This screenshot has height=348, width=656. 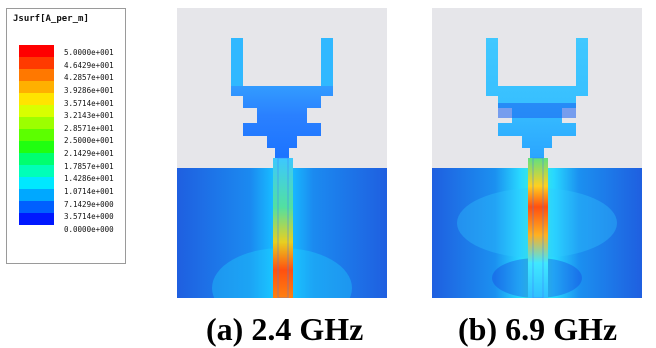 I want to click on legend-label: 2.5000e+001, so click(x=89, y=141).